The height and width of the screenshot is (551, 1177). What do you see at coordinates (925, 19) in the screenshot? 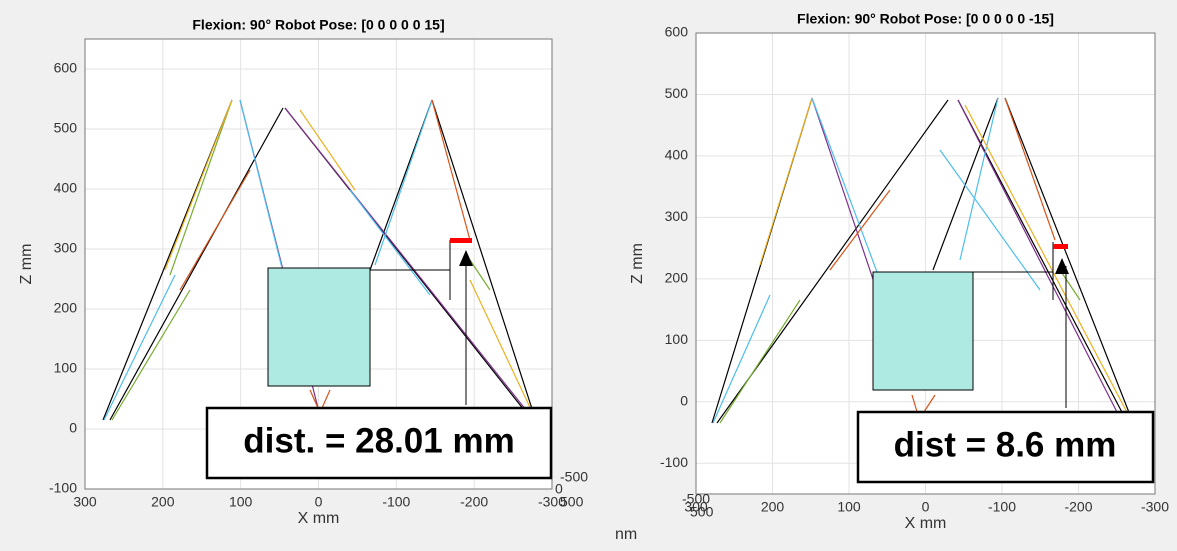
I see `chart-title: Flexion: 90° Robot Pose: [0 0 0 0 0 -15]` at bounding box center [925, 19].